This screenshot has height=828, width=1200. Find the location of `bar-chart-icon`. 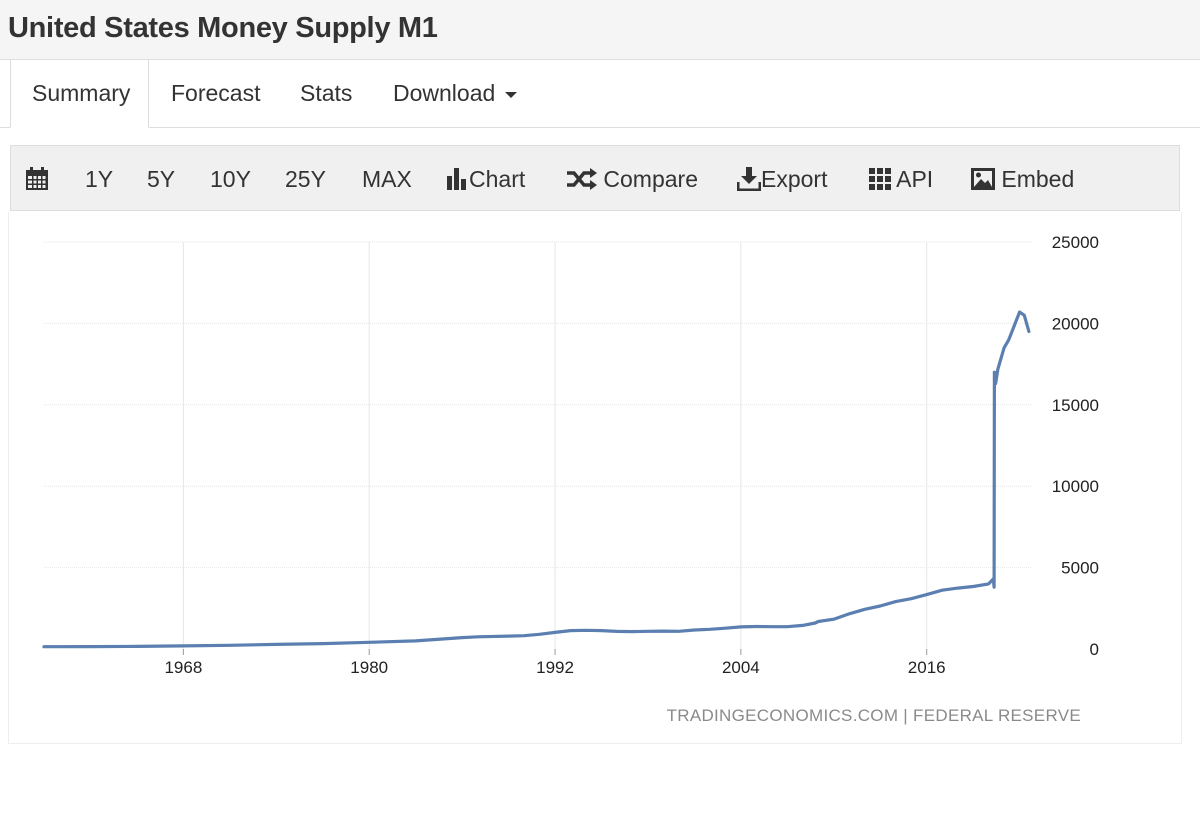

bar-chart-icon is located at coordinates (456, 178).